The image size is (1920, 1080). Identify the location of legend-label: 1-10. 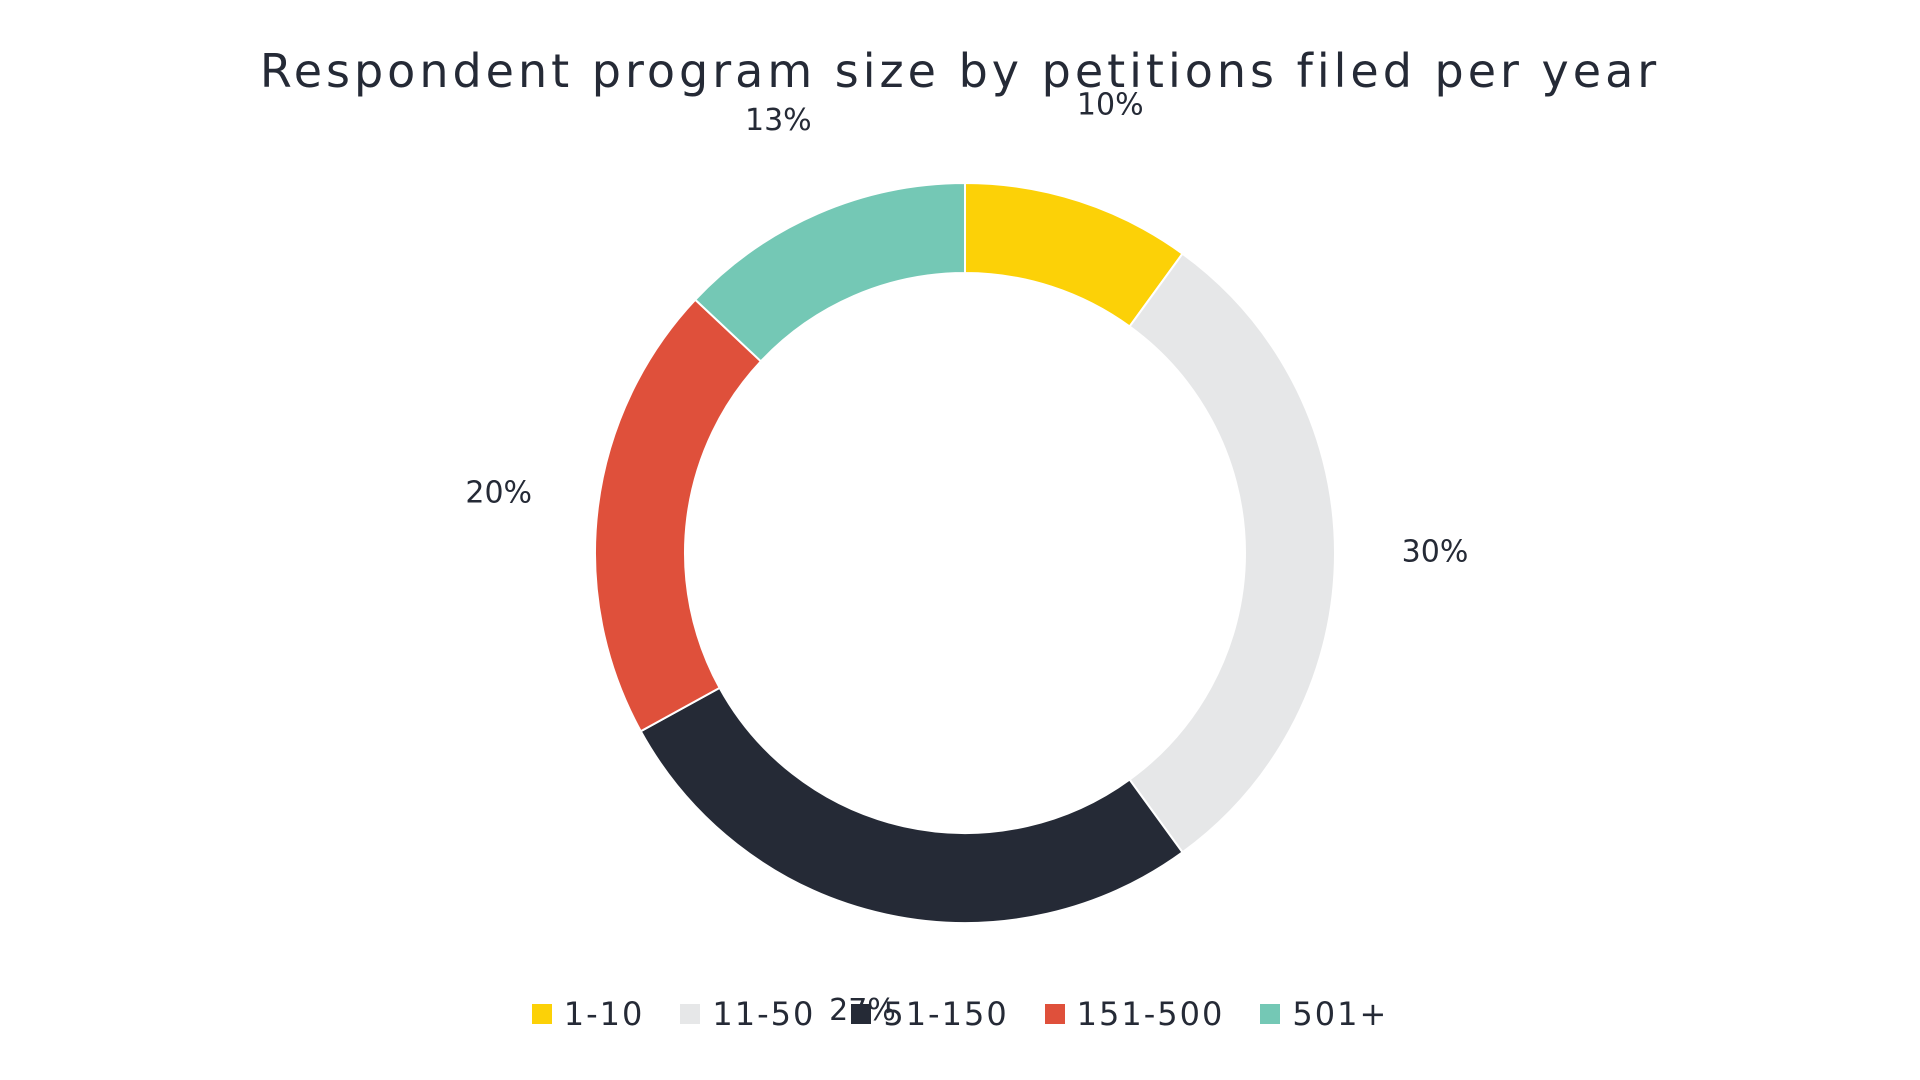
(604, 1014).